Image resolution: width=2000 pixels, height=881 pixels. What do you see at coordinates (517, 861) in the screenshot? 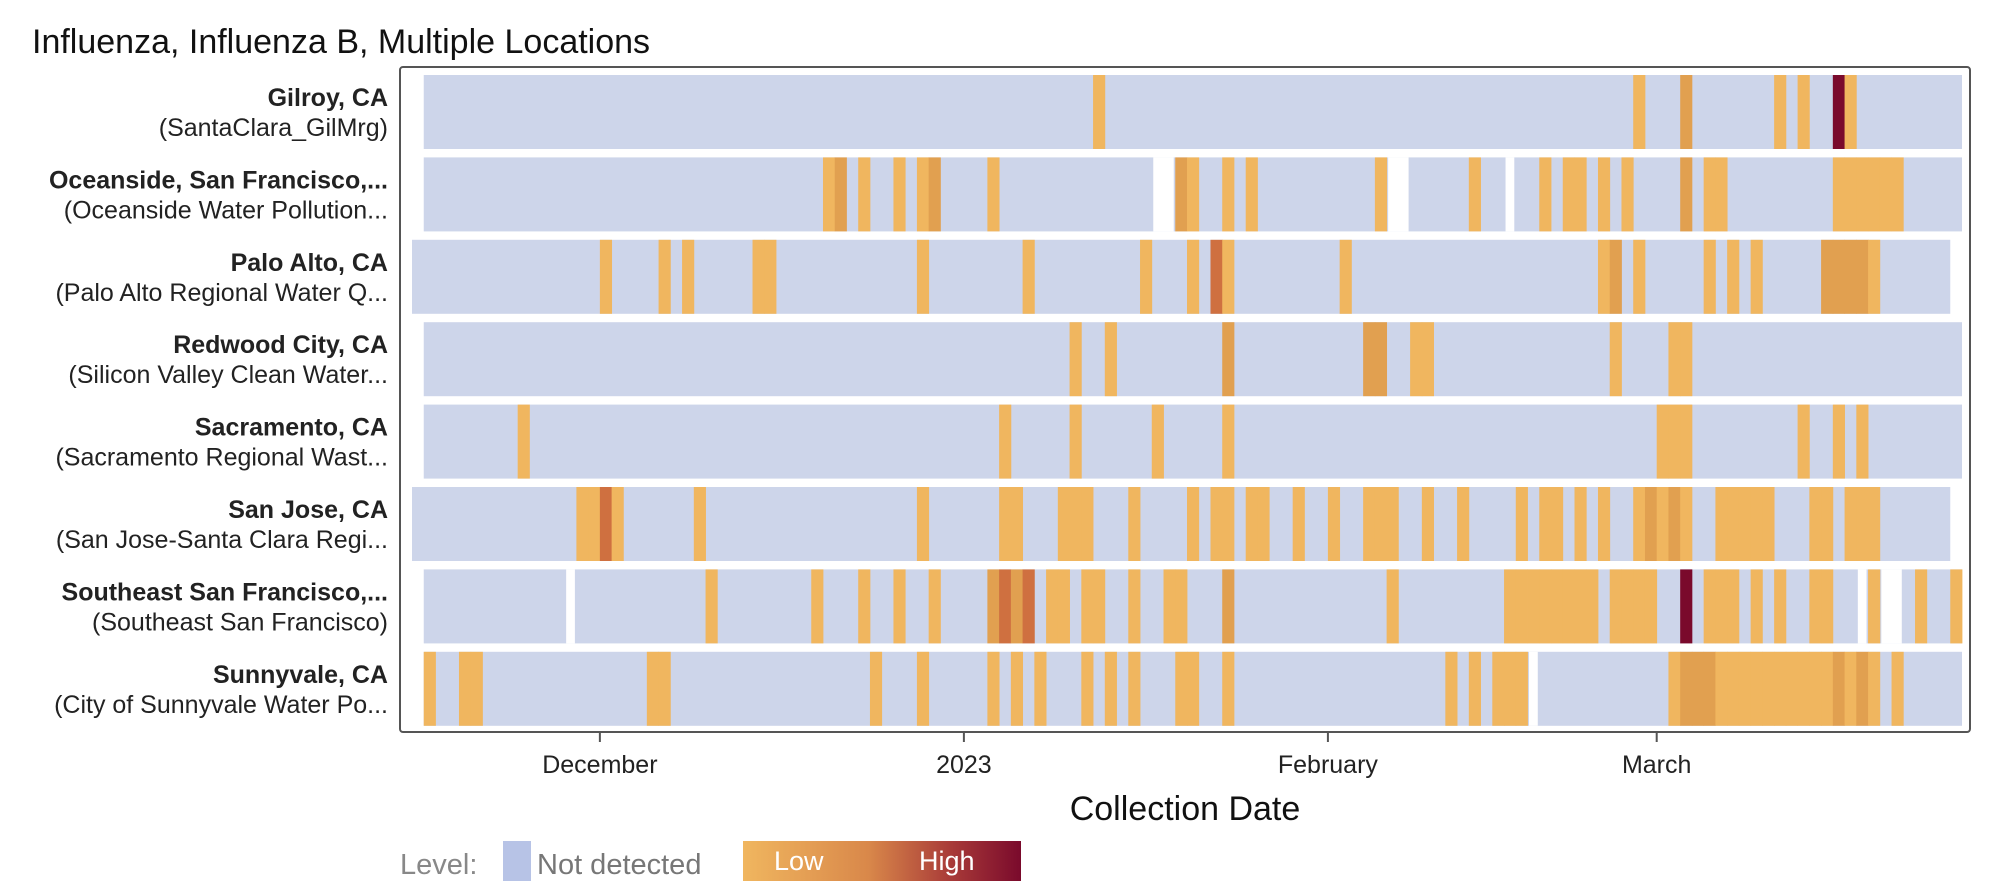
I see `legend-not-detected-swatch` at bounding box center [517, 861].